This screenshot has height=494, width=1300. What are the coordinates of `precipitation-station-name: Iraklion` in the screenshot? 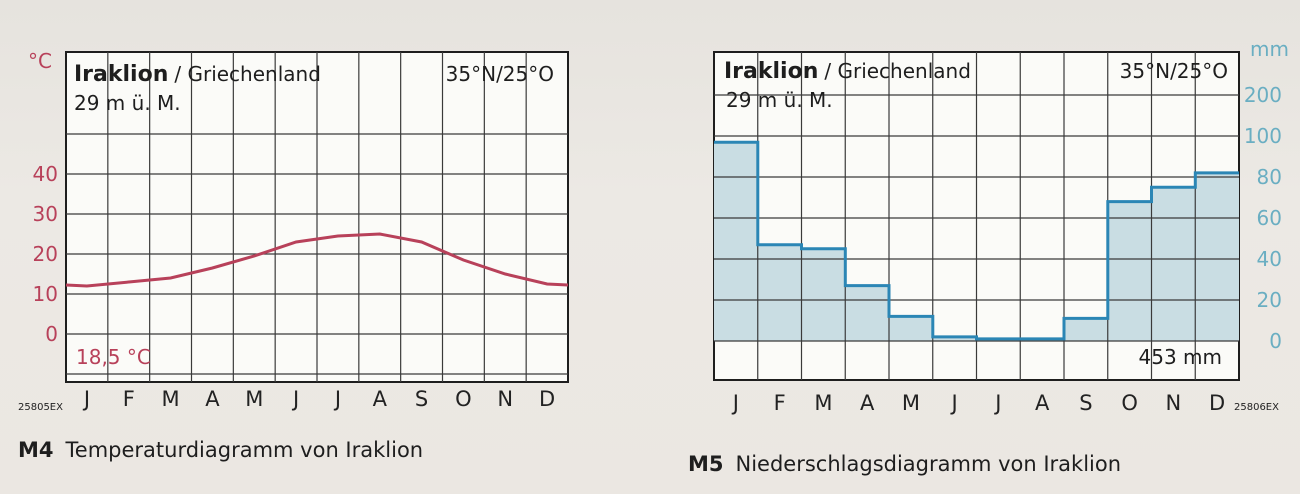 It's located at (771, 71).